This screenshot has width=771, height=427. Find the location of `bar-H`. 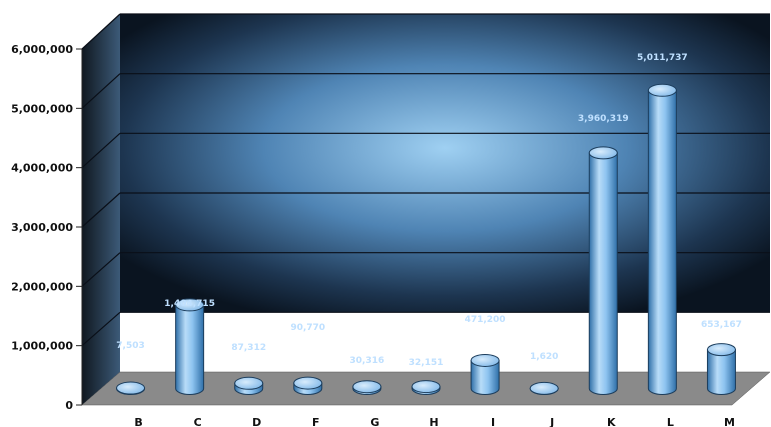

bar-H is located at coordinates (426, 387).